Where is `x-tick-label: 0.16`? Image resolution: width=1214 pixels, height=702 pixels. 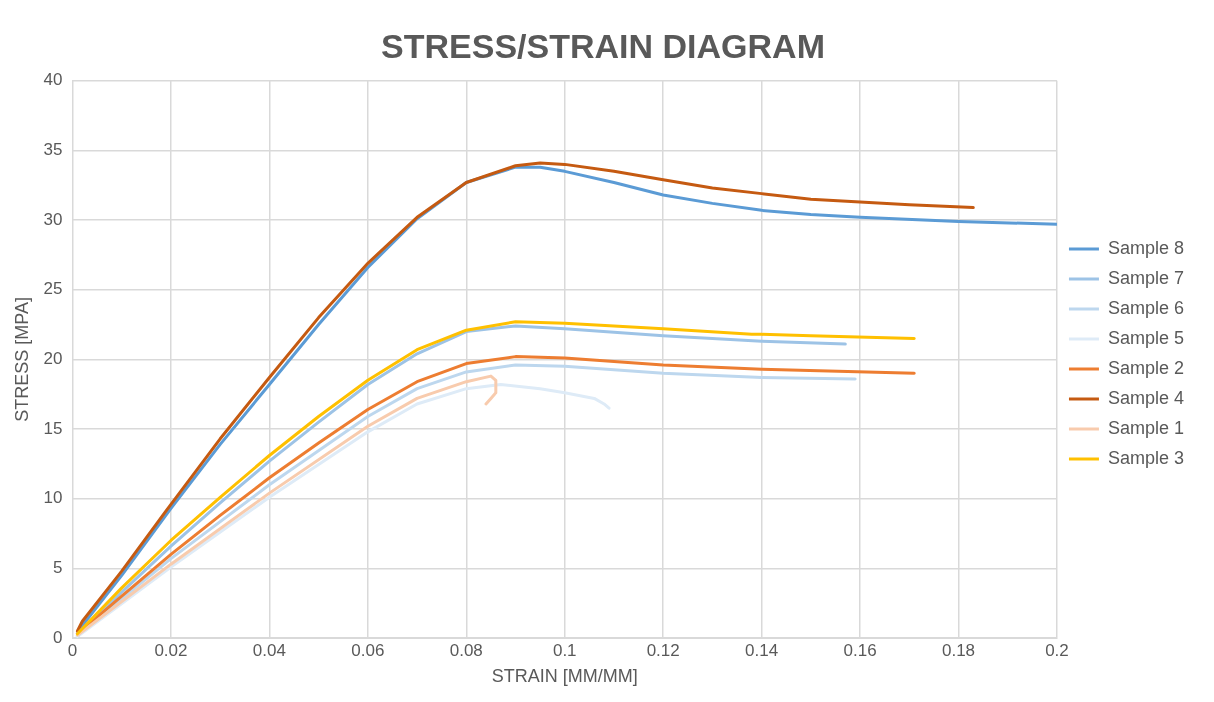 x-tick-label: 0.16 is located at coordinates (860, 650).